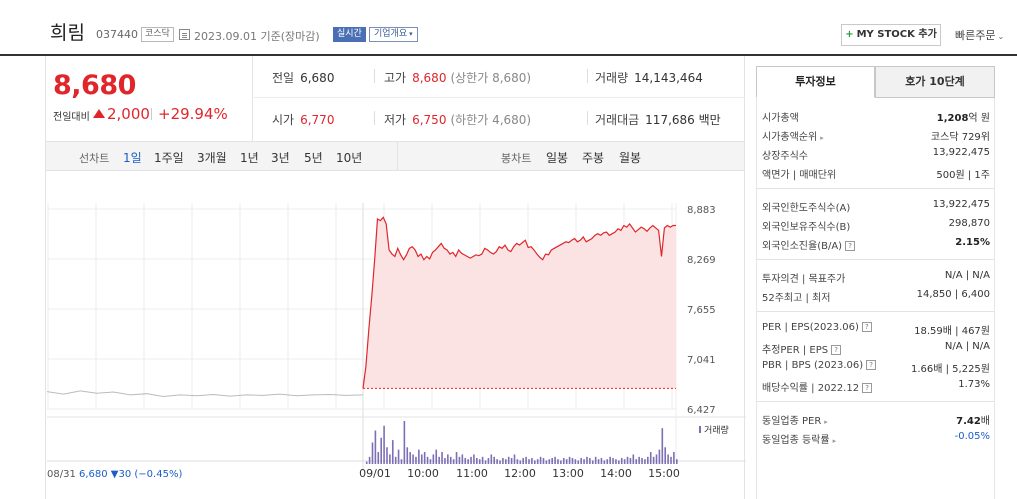 Image resolution: width=1017 pixels, height=499 pixels. Describe the element at coordinates (876, 331) in the screenshot. I see `info-row: PER | EPS(2023.06)? 18.59배 | 467원` at that location.